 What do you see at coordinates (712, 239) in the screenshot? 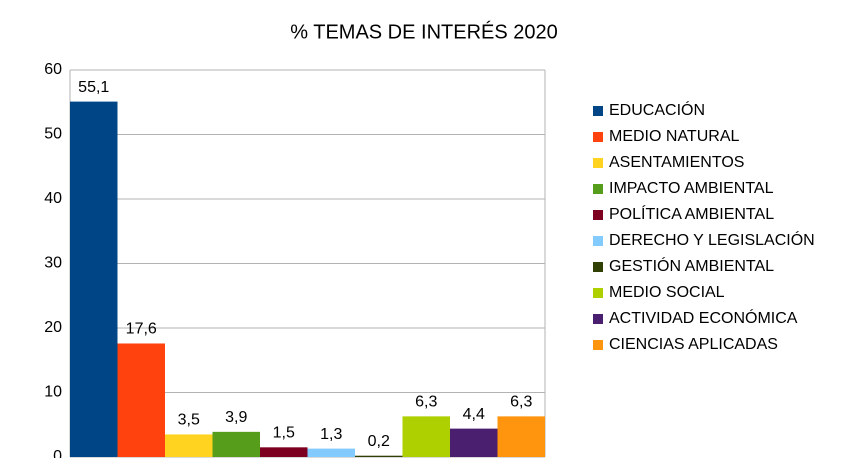
I see `legend-label: DERECHO Y LEGISLACIÓN` at bounding box center [712, 239].